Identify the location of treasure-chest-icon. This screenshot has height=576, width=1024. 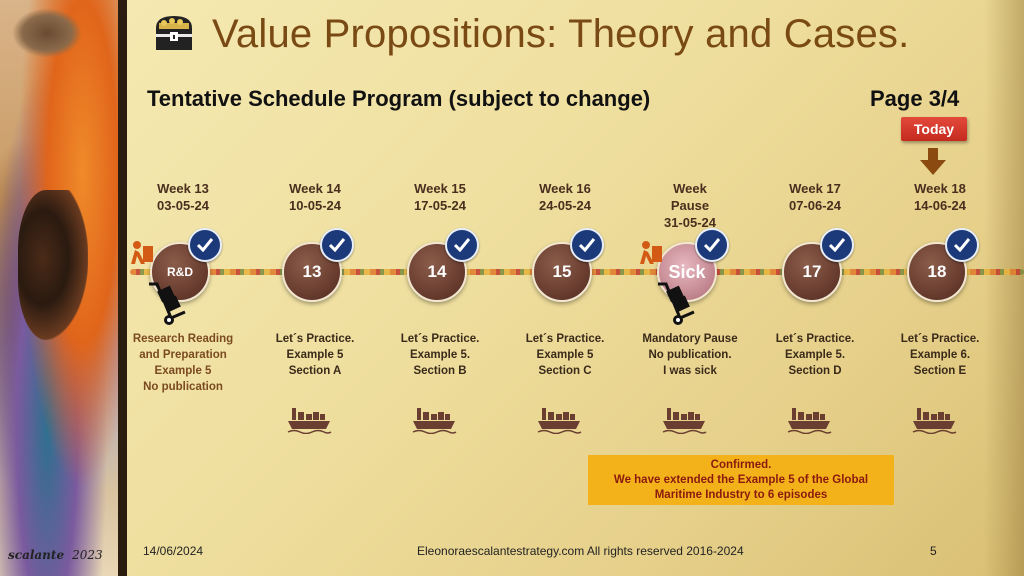
(174, 33).